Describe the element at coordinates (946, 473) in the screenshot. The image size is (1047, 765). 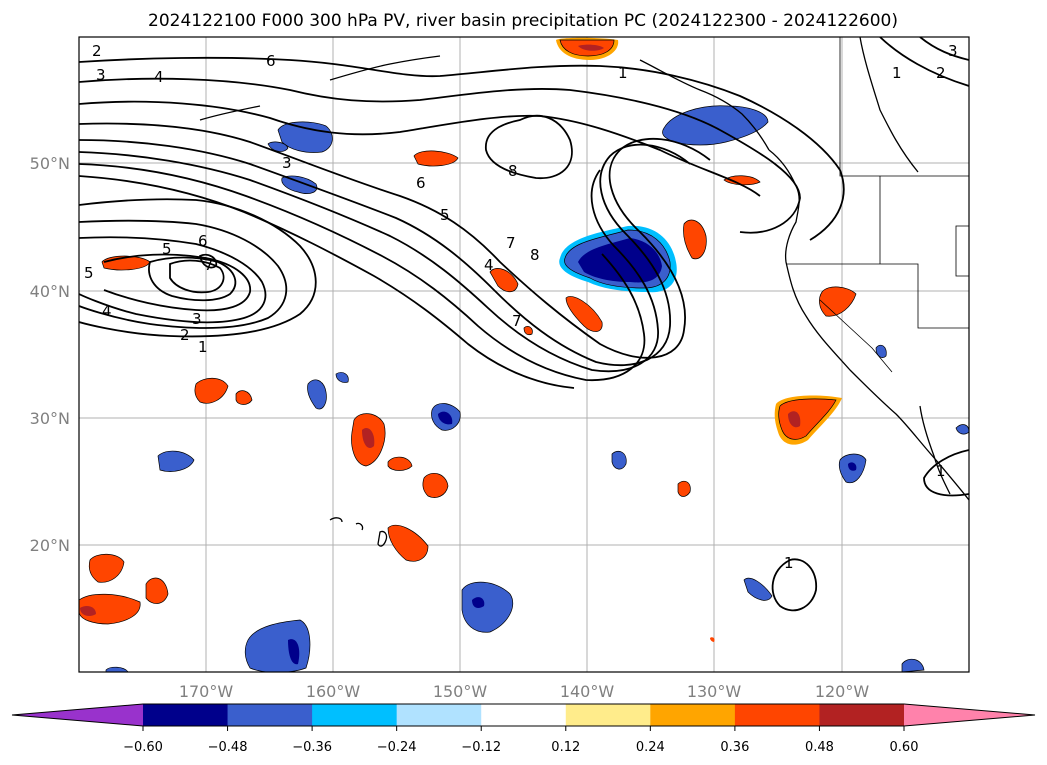
I see `pv-contour-1-mexico` at that location.